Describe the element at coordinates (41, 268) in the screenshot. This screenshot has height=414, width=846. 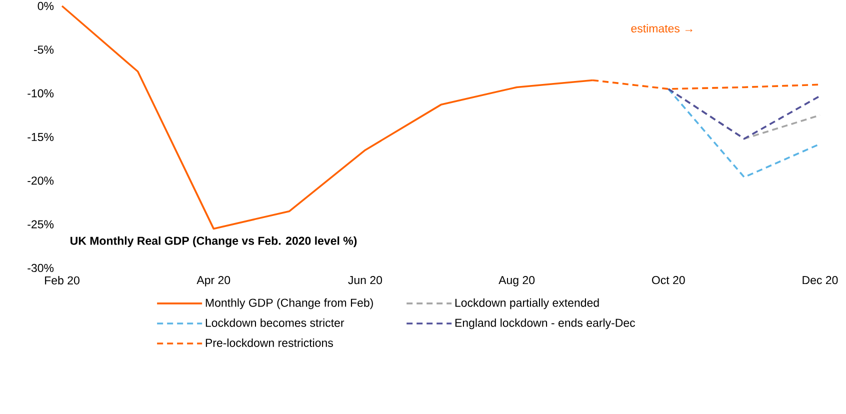
I see `y-tick-label: -30%` at that location.